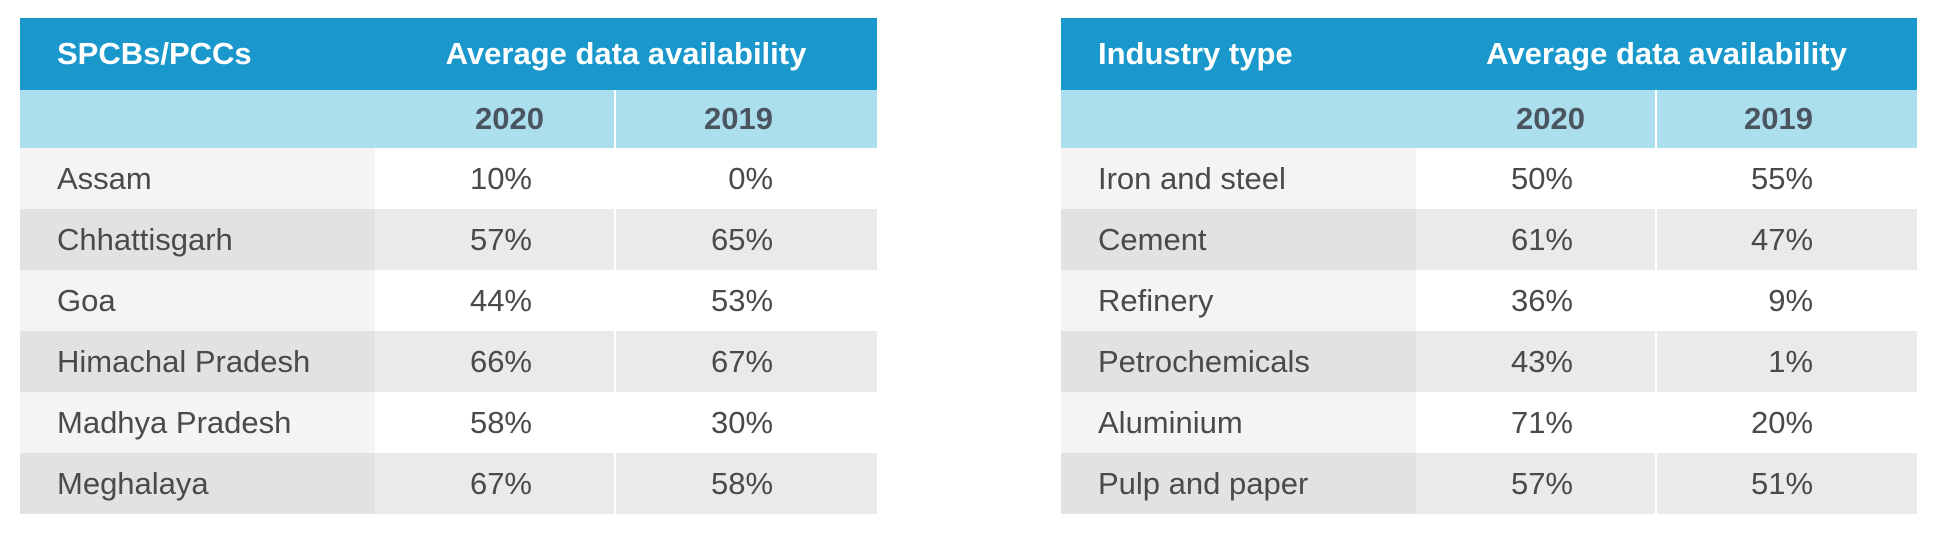 The height and width of the screenshot is (546, 1937). I want to click on value-2020: 61%, so click(1536, 239).